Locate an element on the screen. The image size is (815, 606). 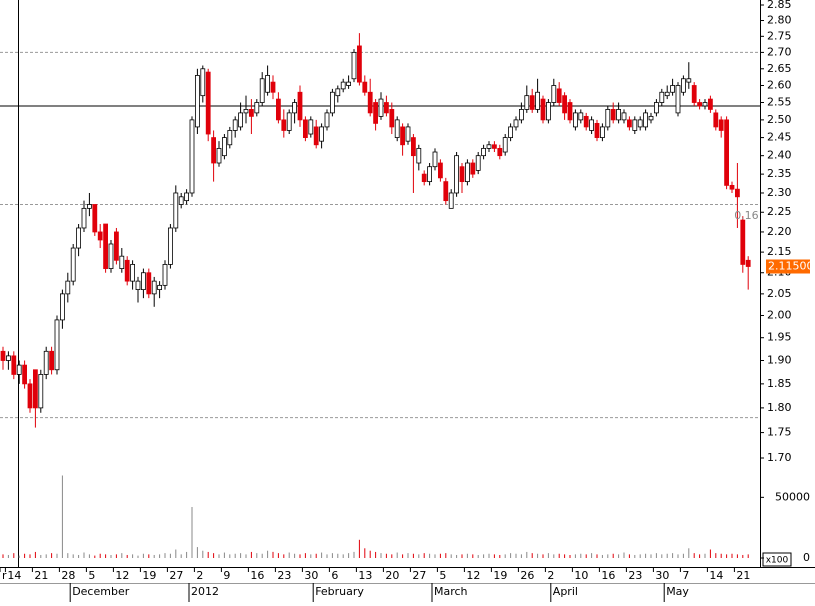
x-tick-label: 5 is located at coordinates (91, 575).